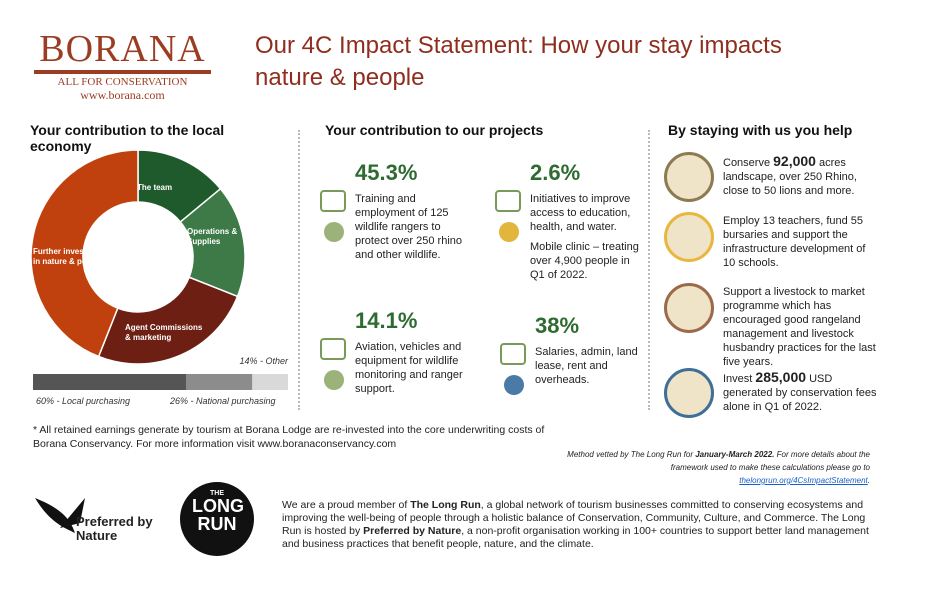 The height and width of the screenshot is (606, 943). Describe the element at coordinates (781, 377) in the screenshot. I see `help-strong: 285,000` at that location.